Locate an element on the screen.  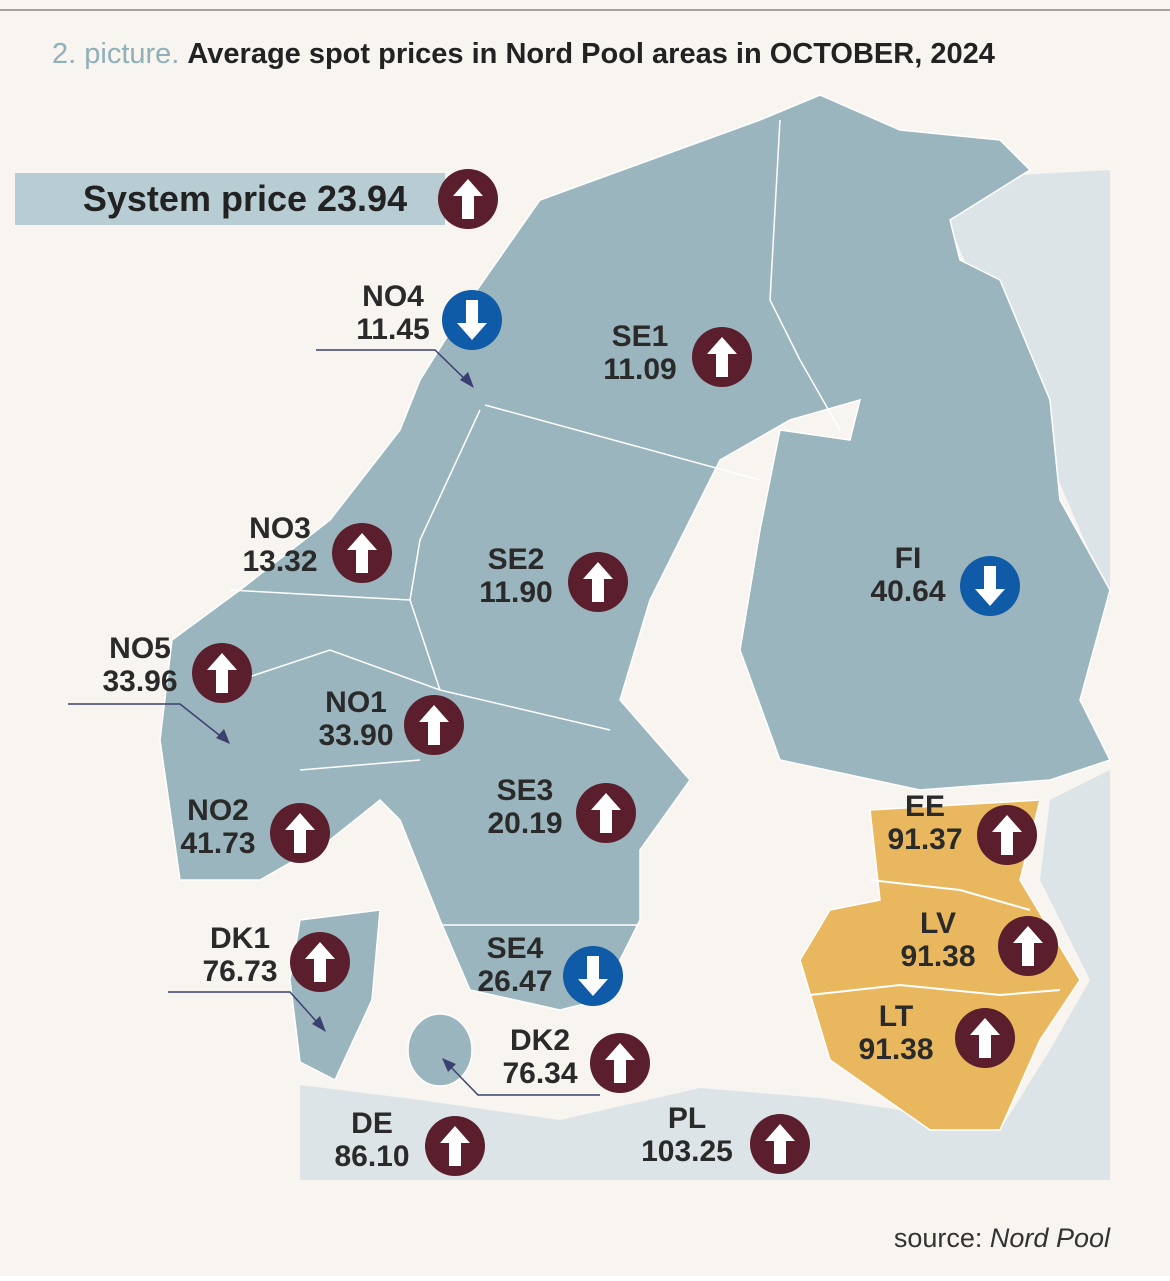
source: source: Nord Pool is located at coordinates (1002, 1238).